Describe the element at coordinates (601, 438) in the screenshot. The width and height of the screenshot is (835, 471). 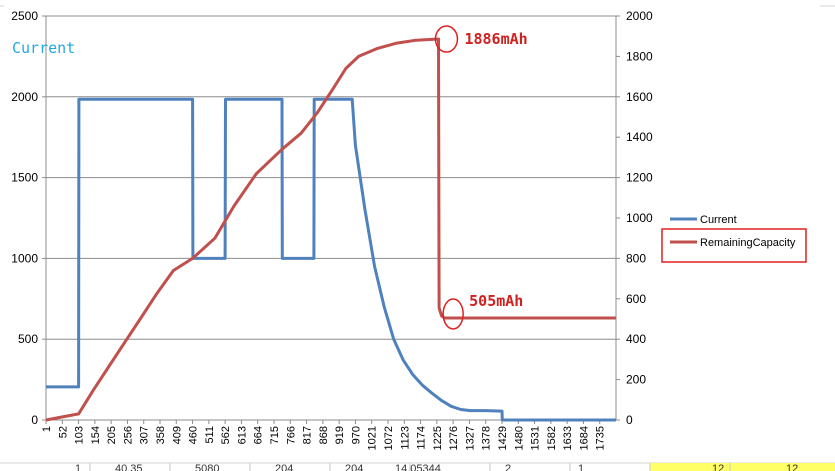
I see `x-tick-label: 1735` at that location.